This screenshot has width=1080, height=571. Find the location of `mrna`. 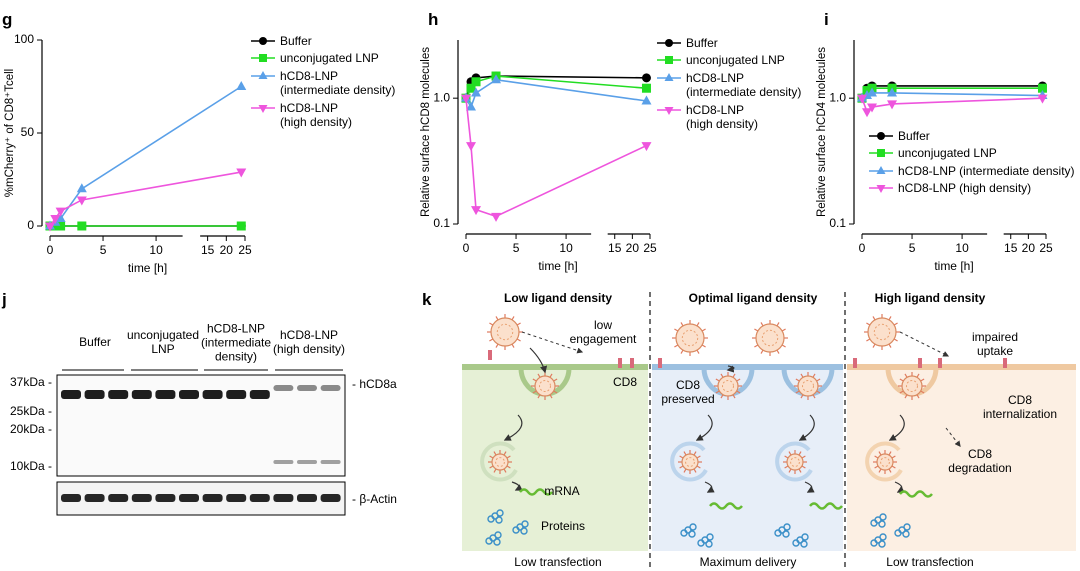

mrna is located at coordinates (536, 492).